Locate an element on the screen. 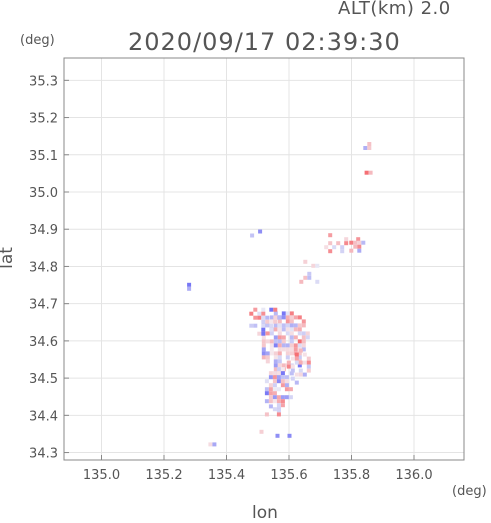  altitude-label: ALT(km) 2.0 is located at coordinates (394, 9).